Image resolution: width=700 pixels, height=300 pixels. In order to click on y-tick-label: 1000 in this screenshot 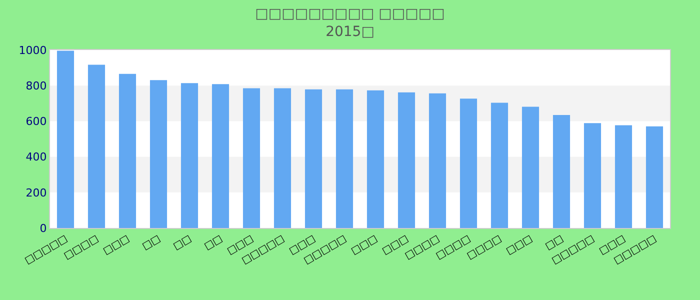, I will do `click(32, 50)`.